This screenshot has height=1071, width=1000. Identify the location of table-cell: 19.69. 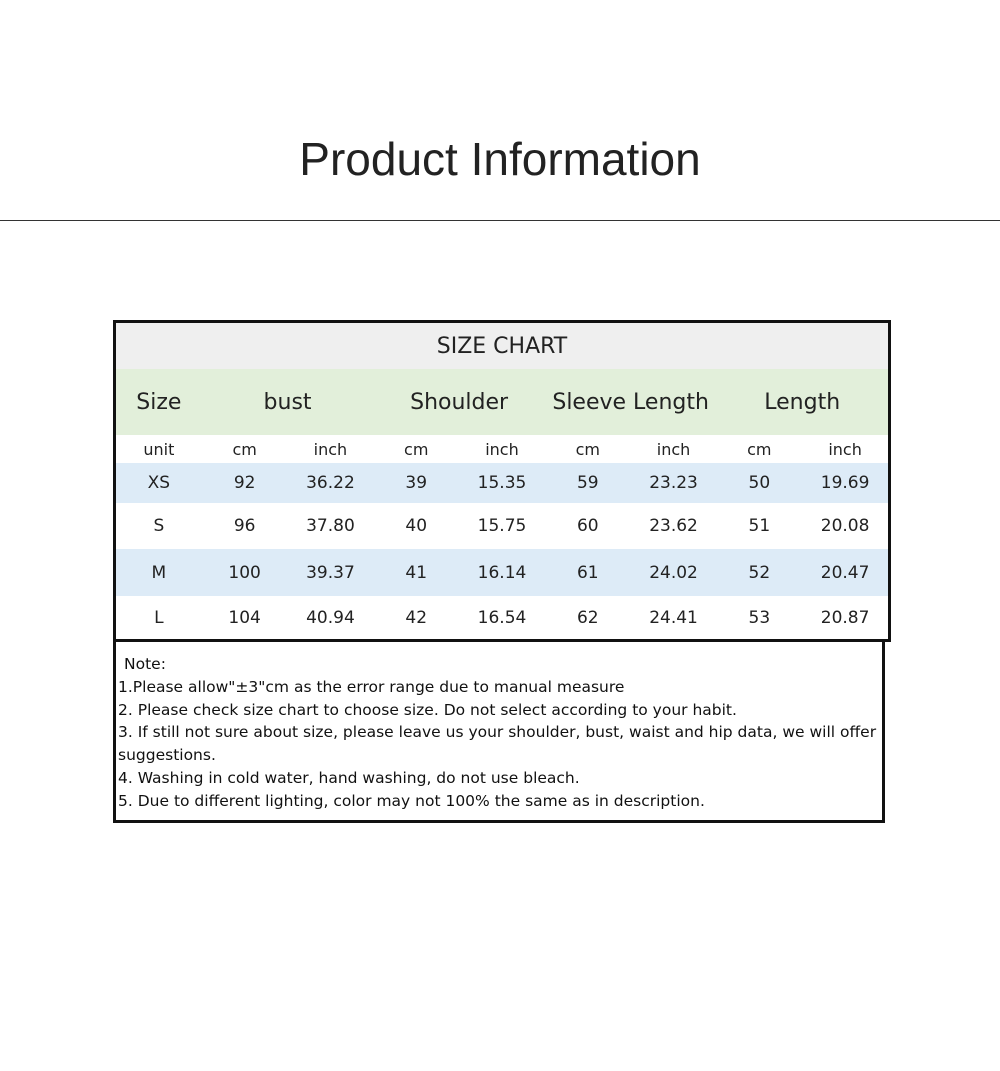
(845, 483).